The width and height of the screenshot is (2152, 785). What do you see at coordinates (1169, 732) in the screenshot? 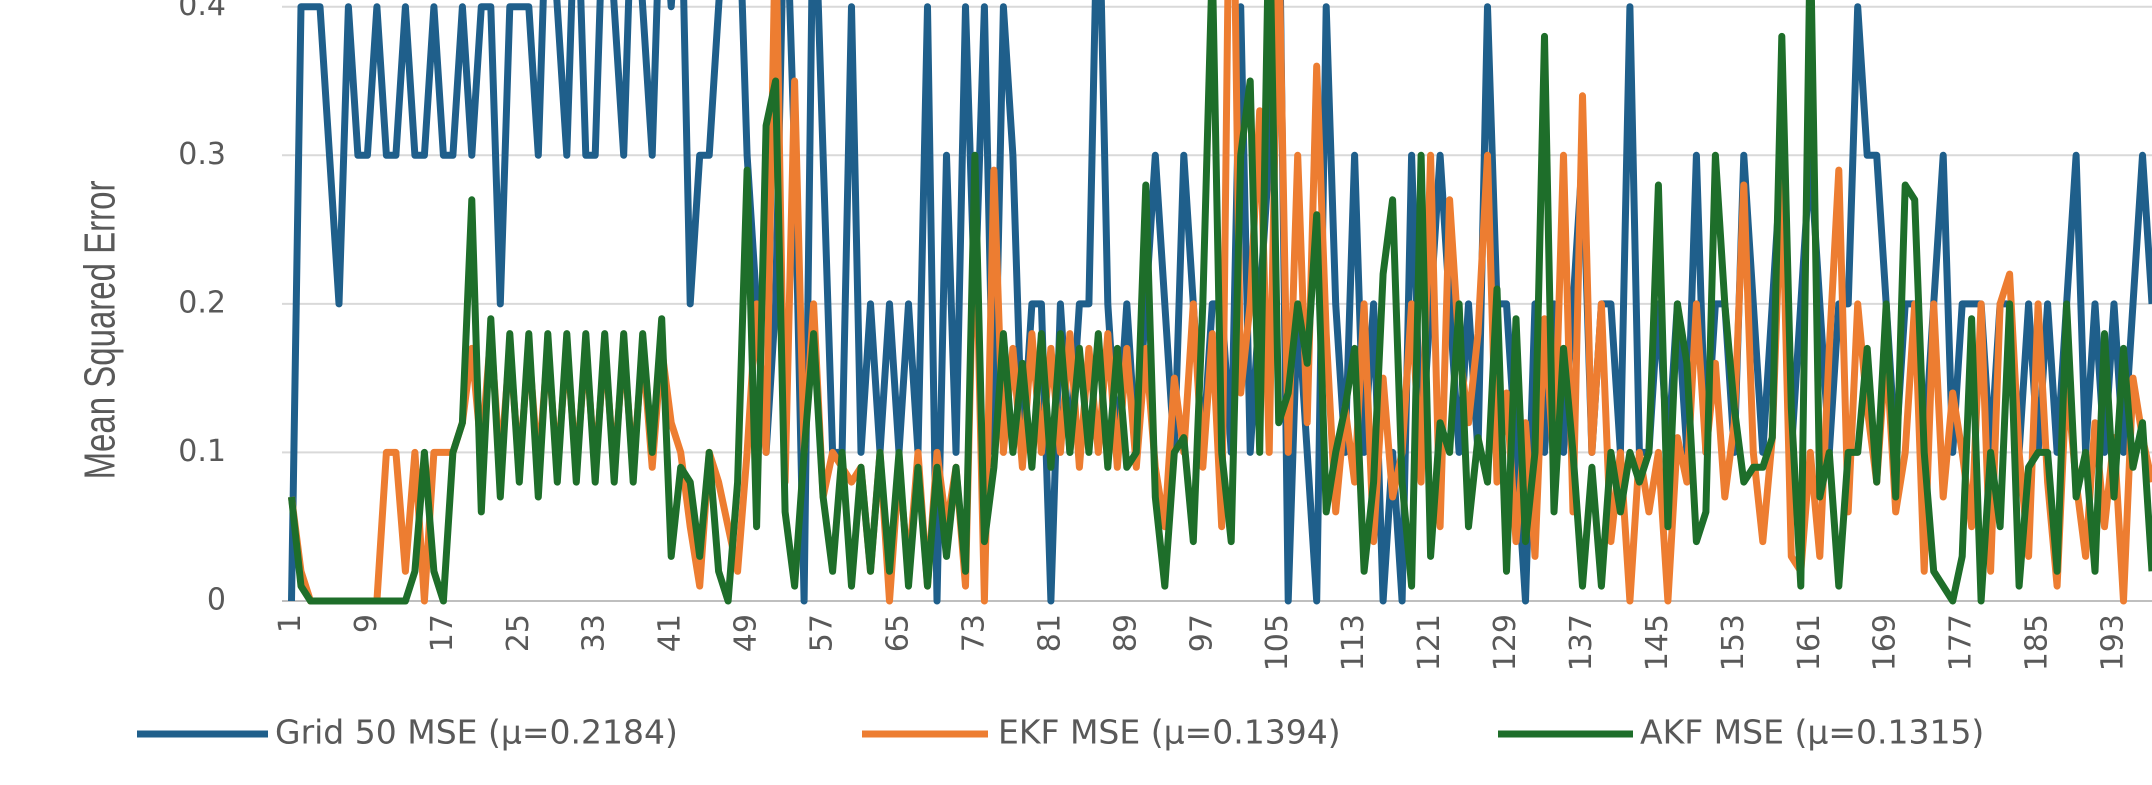
I see `legend-label: EKF MSE (μ=0.1394)` at bounding box center [1169, 732].